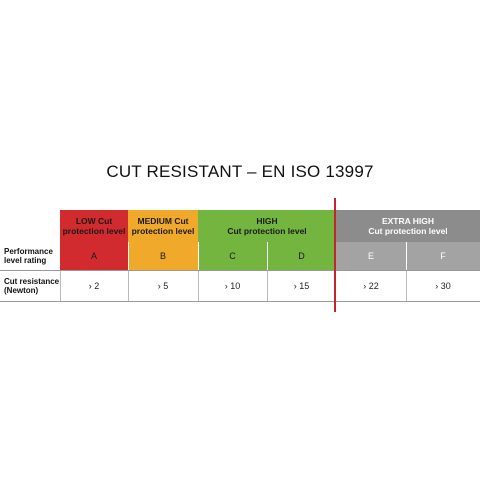 The width and height of the screenshot is (480, 480). Describe the element at coordinates (94, 256) in the screenshot. I see `rating-a: A` at that location.